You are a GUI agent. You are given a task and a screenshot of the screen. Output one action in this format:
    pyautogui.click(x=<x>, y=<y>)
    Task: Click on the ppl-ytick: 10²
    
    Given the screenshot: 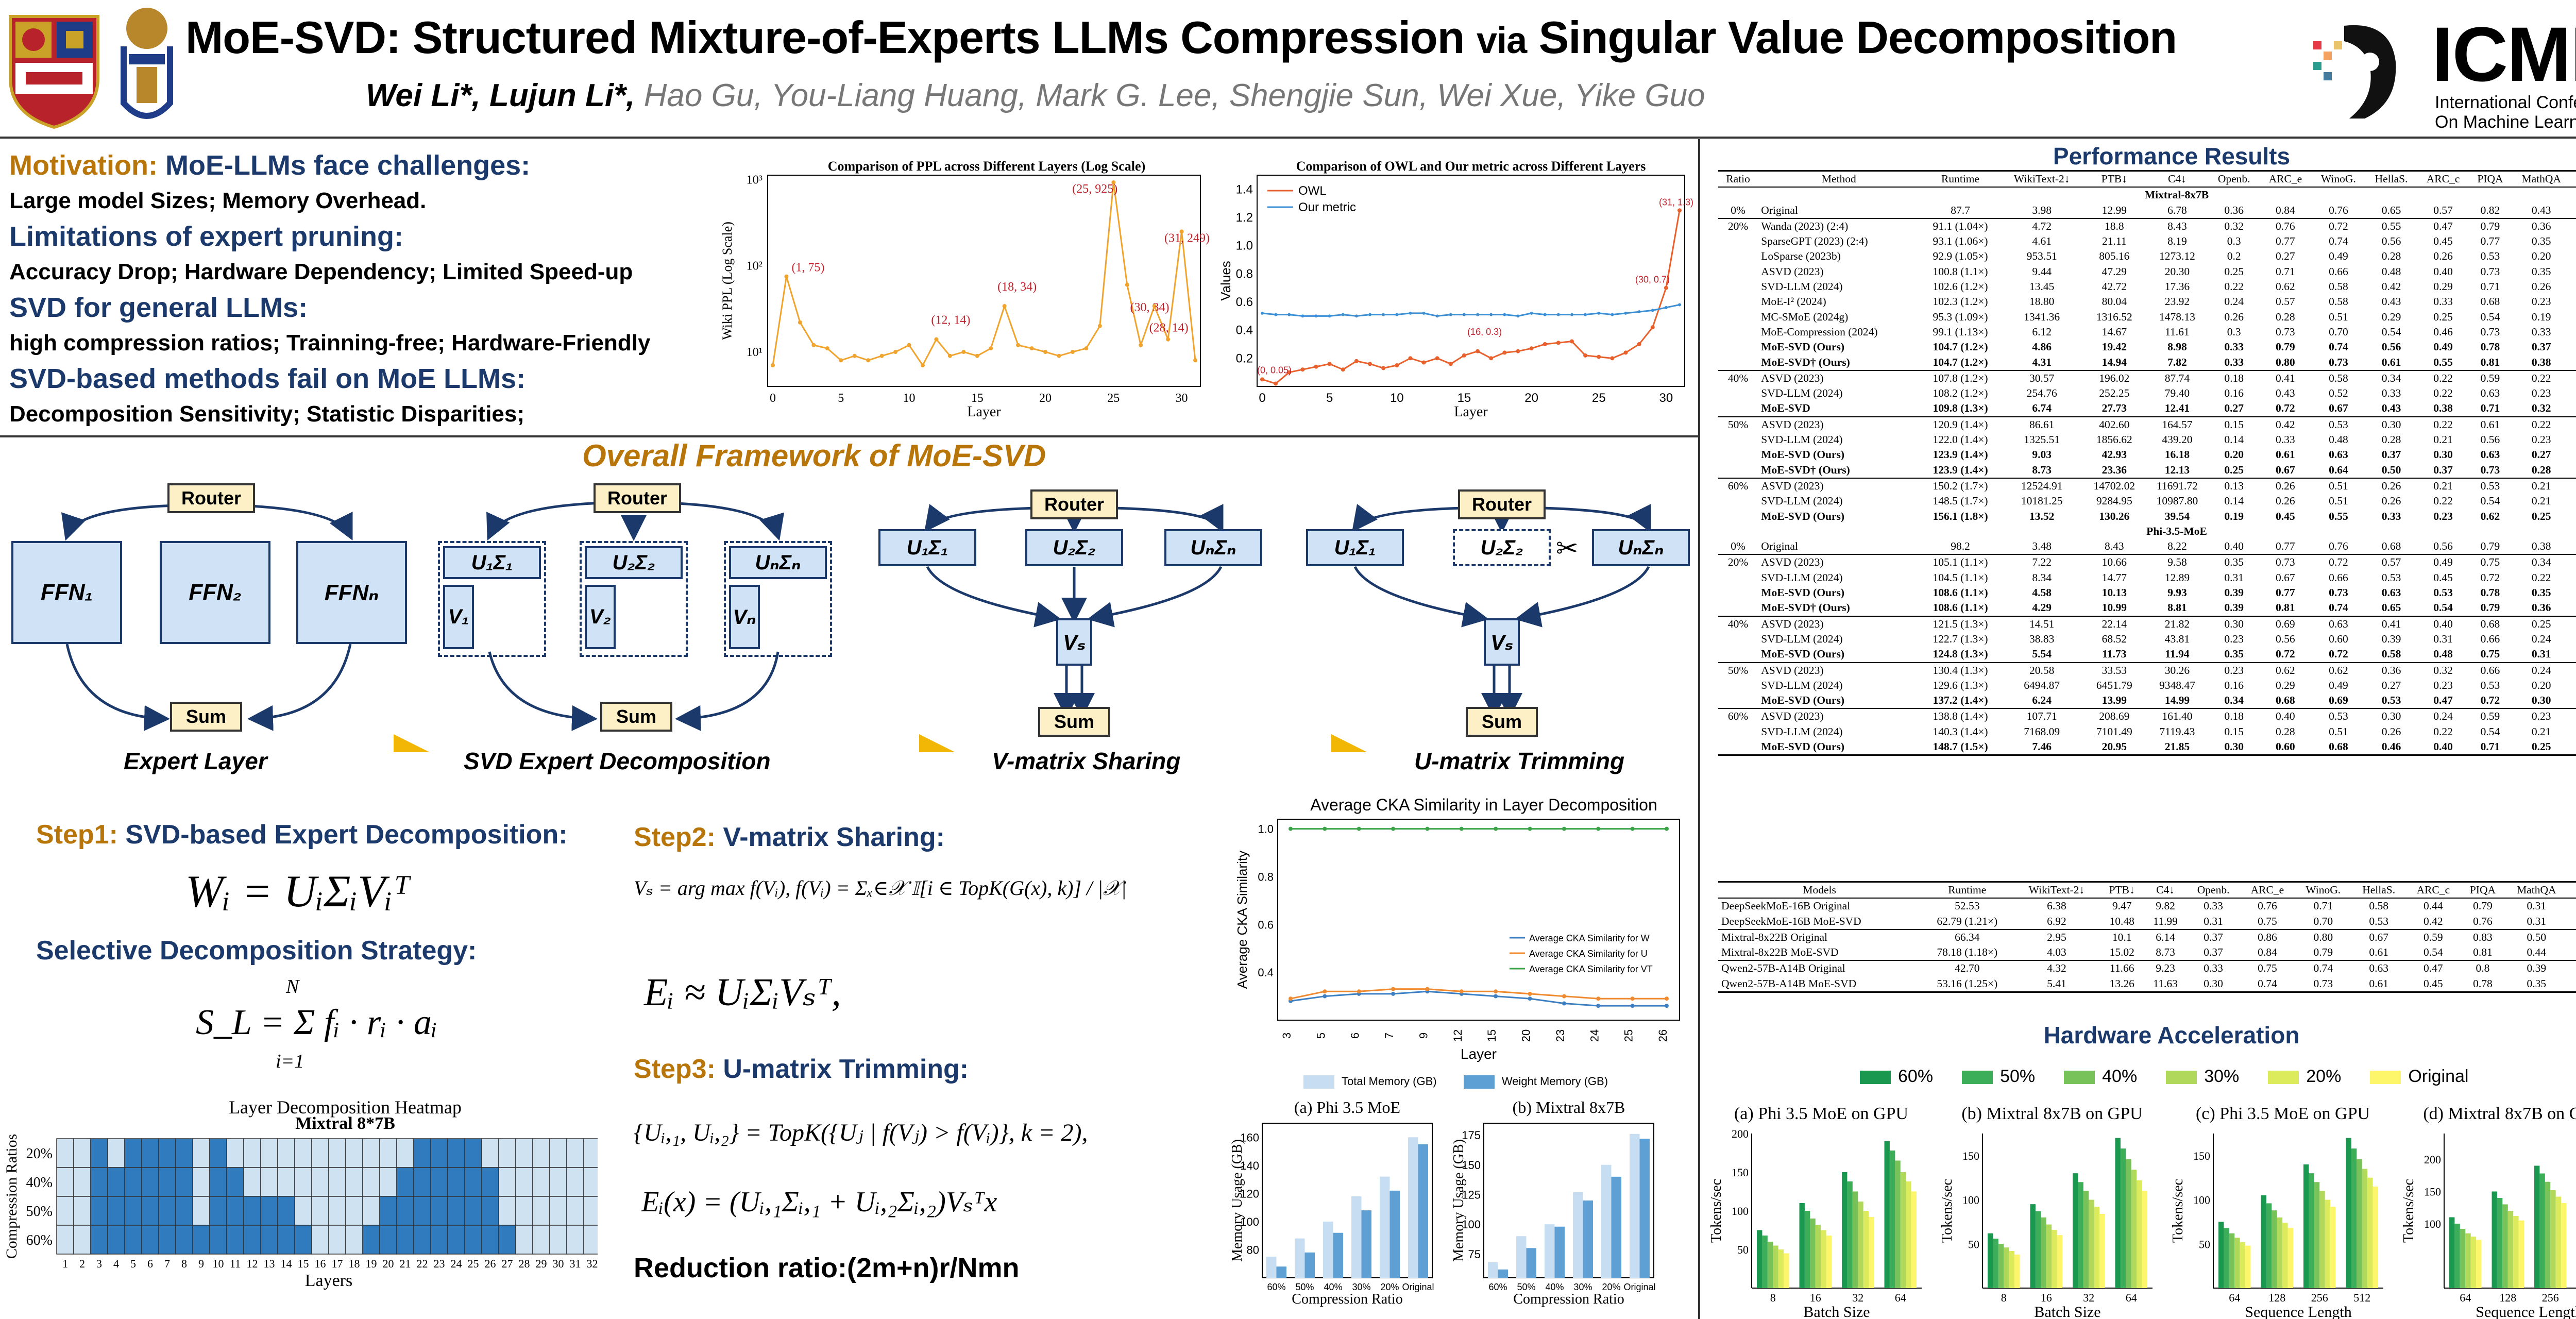 What is the action you would take?
    pyautogui.click(x=754, y=266)
    